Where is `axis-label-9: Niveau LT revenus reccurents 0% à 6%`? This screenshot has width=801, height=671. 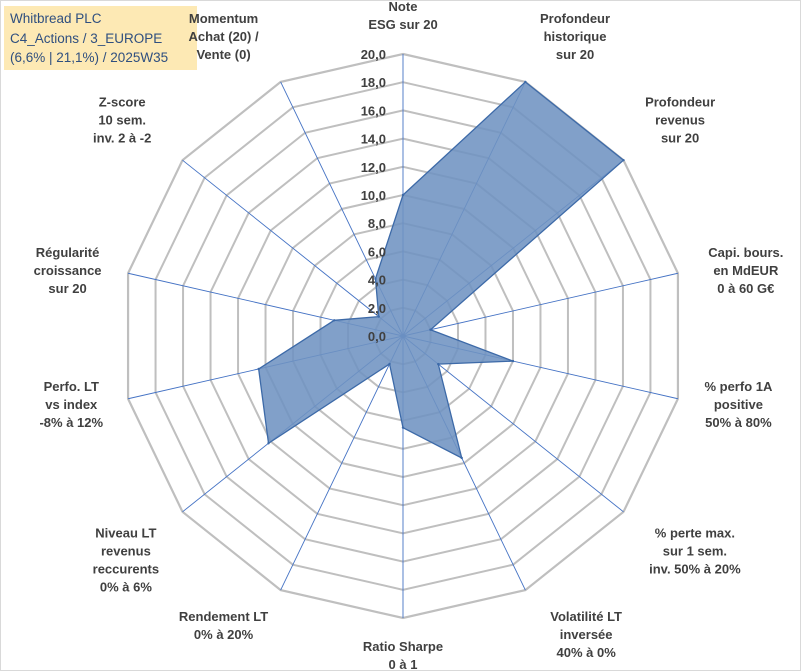
axis-label-9: Niveau LT revenus reccurents 0% à 6% is located at coordinates (126, 559).